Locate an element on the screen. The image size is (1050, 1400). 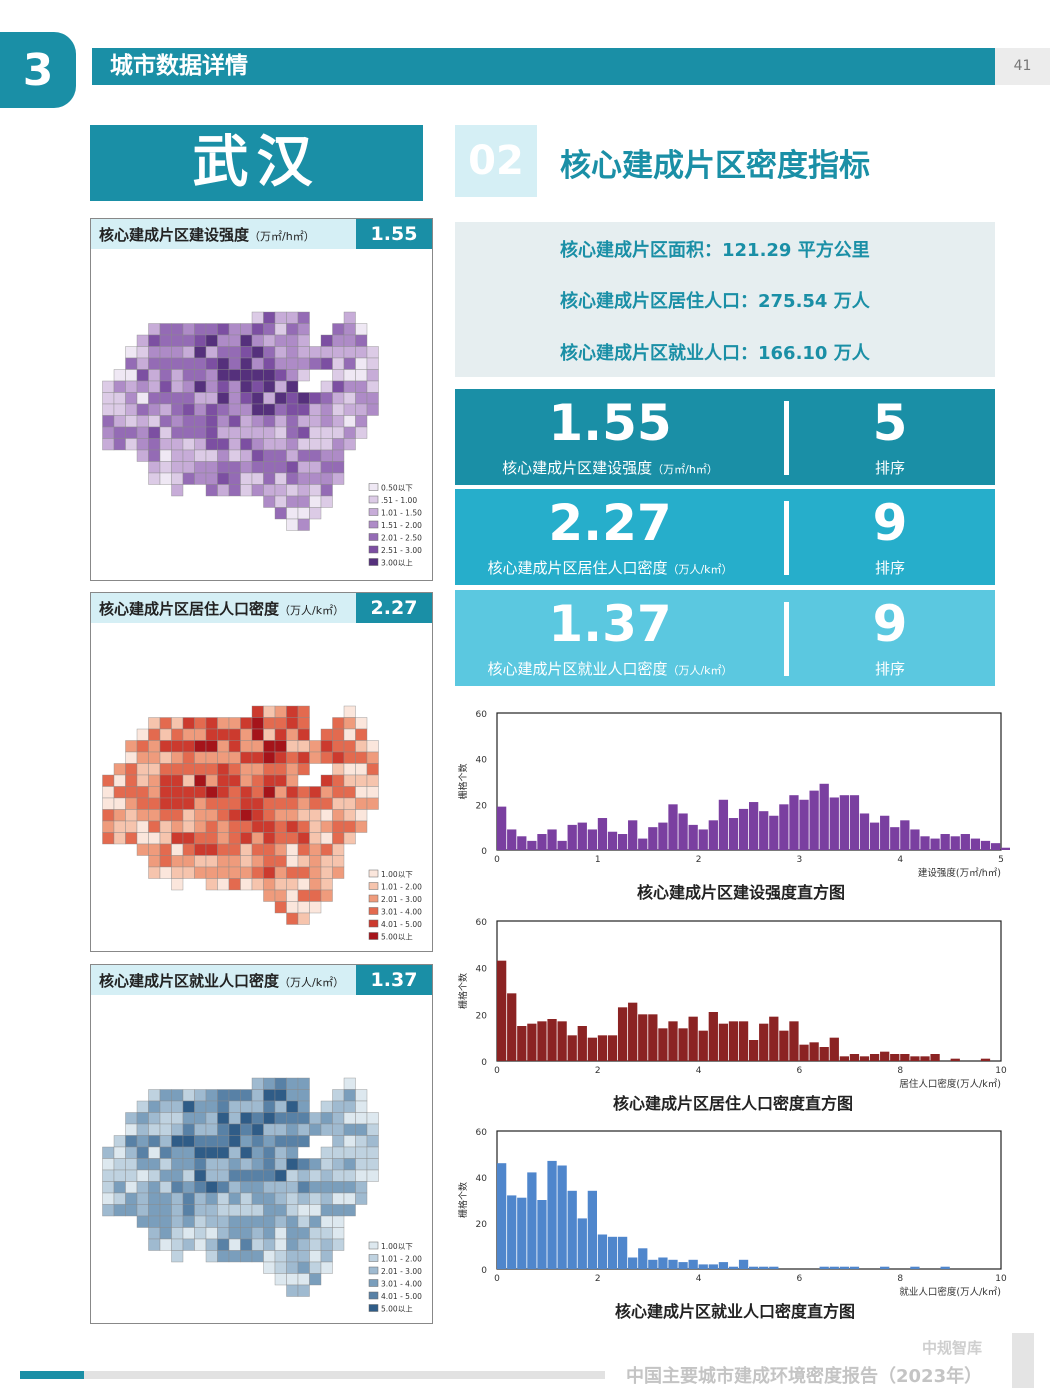
y-tick-label: 60 is located at coordinates (482, 1133).